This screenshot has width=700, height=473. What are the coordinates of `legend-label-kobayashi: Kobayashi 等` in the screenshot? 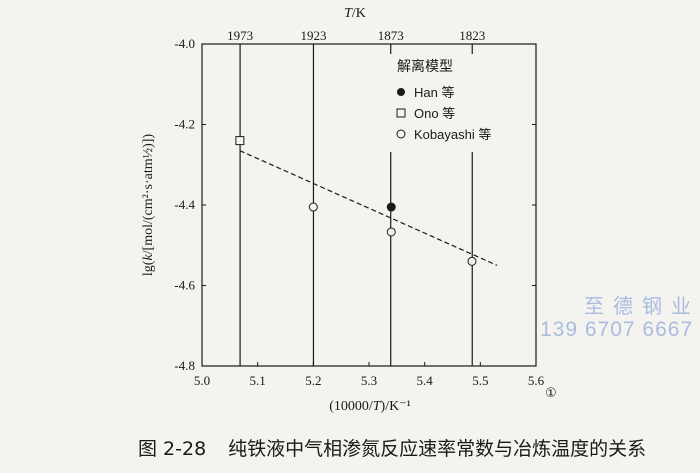 It's located at (452, 134).